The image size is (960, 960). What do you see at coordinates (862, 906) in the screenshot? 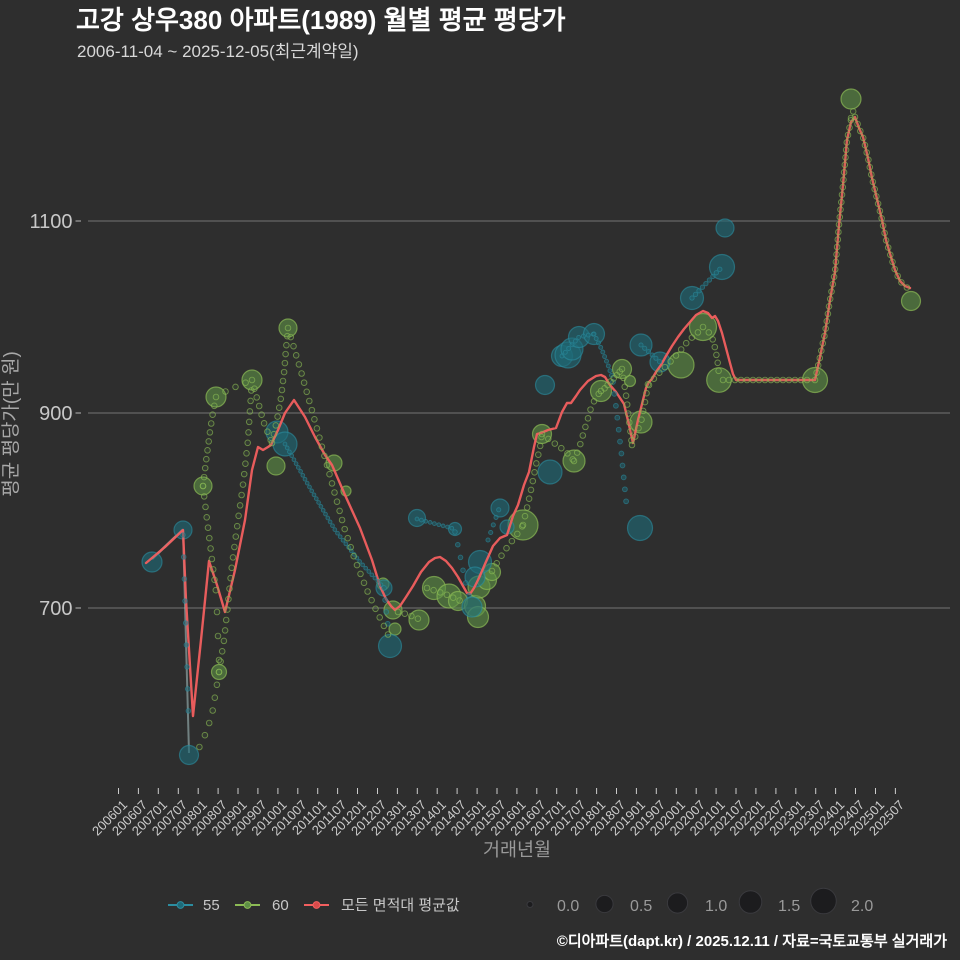
I see `svg-text: 2.0` at bounding box center [862, 906].